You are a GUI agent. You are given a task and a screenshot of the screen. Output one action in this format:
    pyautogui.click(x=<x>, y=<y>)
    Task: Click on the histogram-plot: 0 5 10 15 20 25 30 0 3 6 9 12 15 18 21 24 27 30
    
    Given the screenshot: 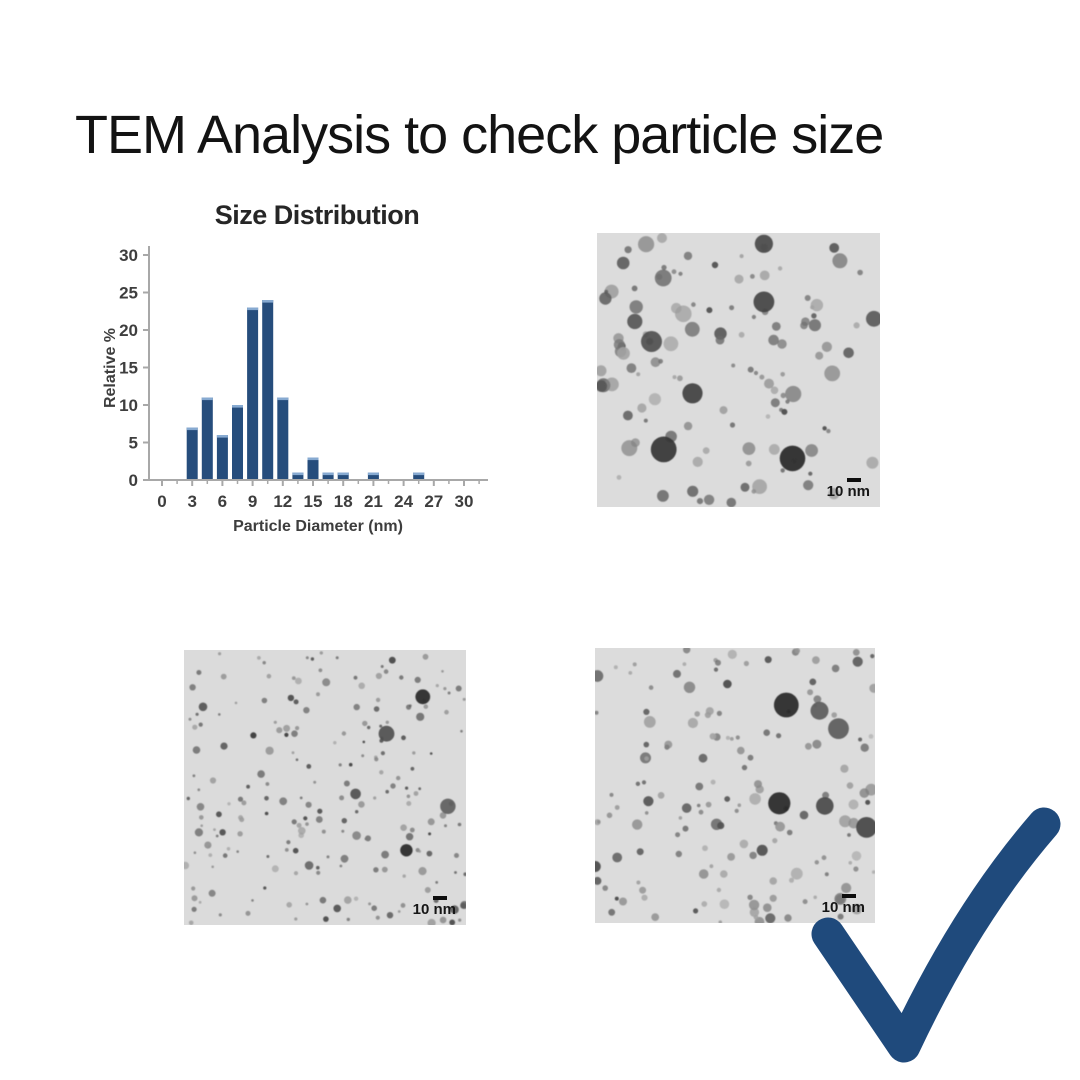 What is the action you would take?
    pyautogui.click(x=303, y=378)
    